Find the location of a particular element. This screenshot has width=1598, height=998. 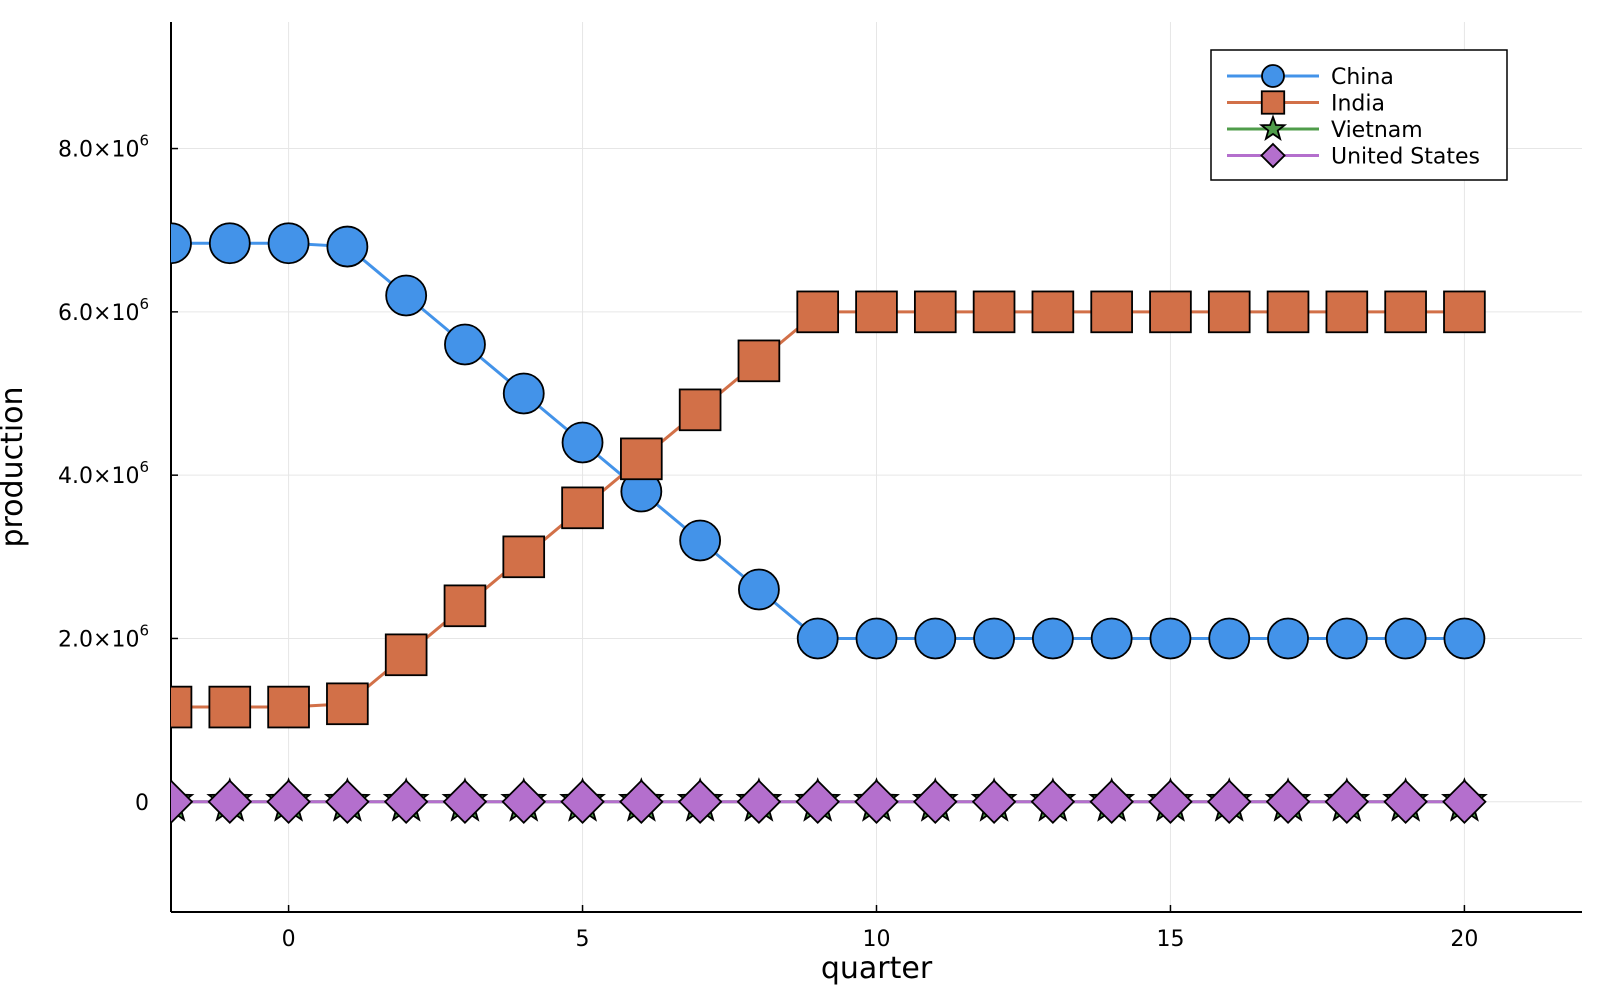

x-axis-title: quarter is located at coordinates (877, 968).